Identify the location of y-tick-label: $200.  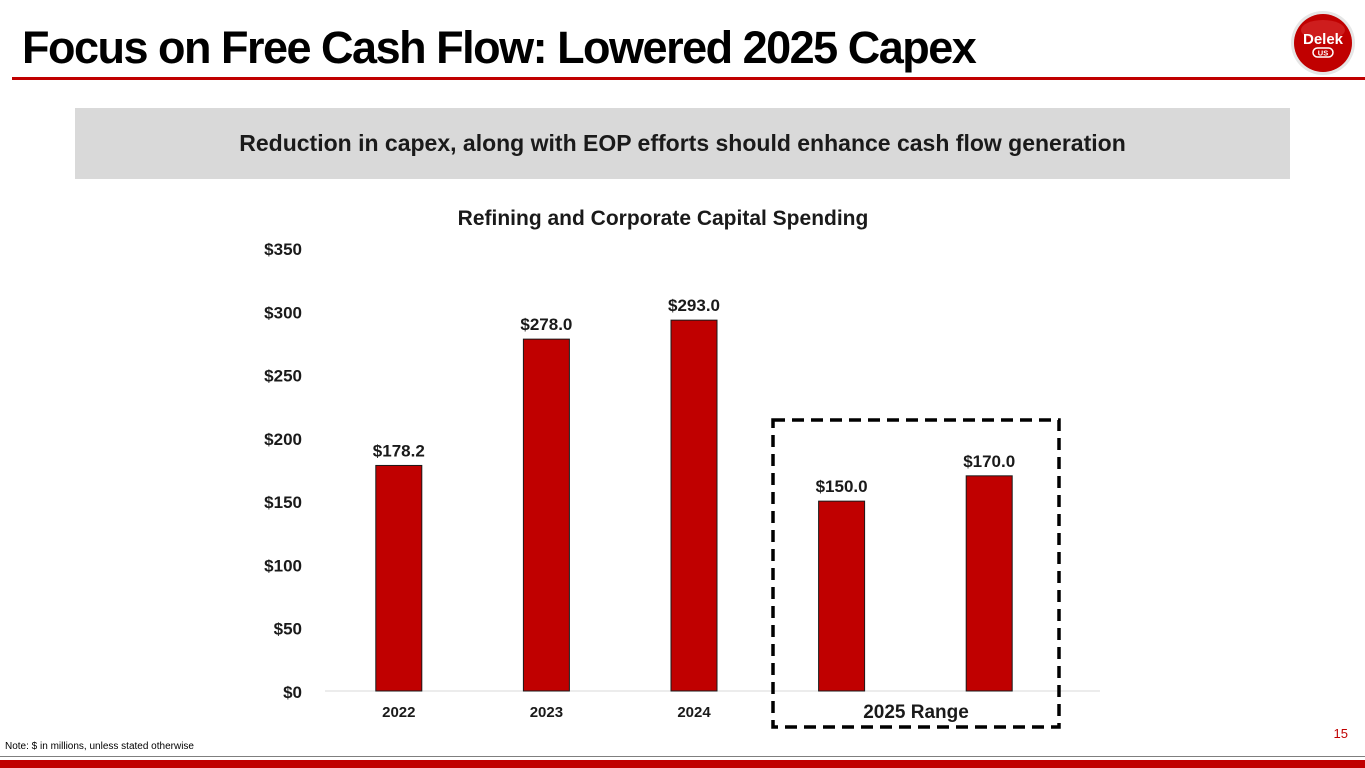
(283, 439).